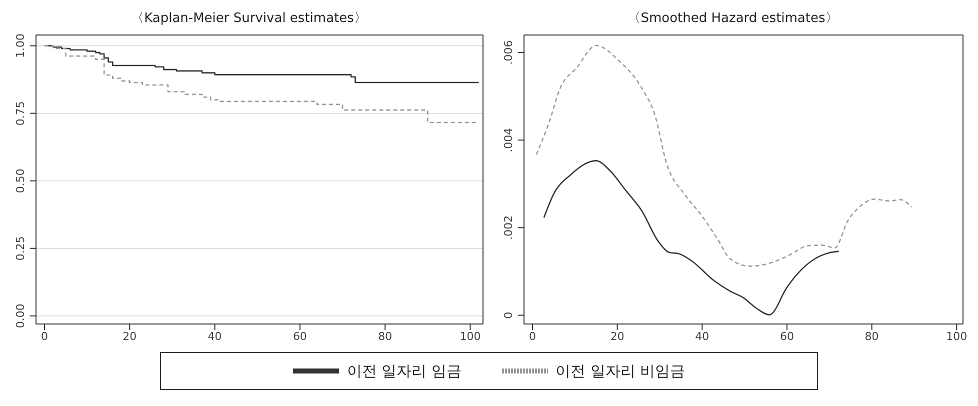  I want to click on y-tick-label: 0, so click(508, 315).